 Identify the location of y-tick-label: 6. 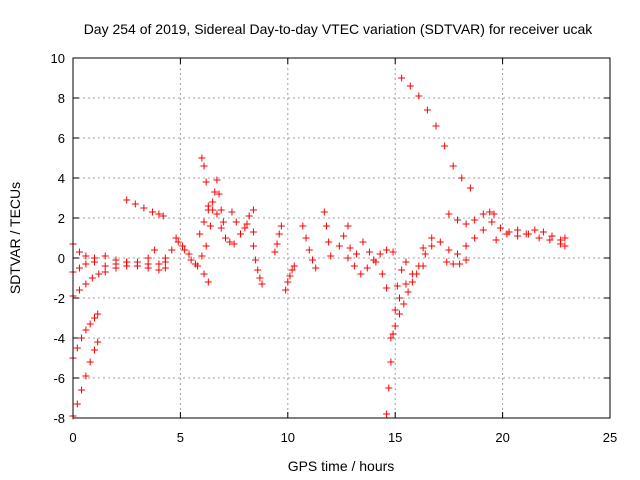
(61, 138).